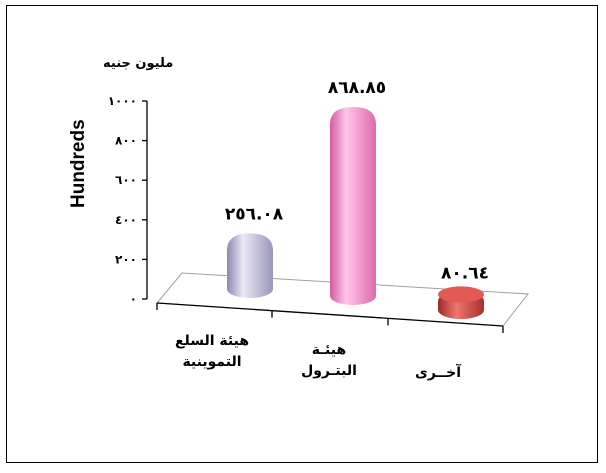  Describe the element at coordinates (357, 88) in the screenshot. I see `value-label: ٨٦٨.٨٥` at that location.